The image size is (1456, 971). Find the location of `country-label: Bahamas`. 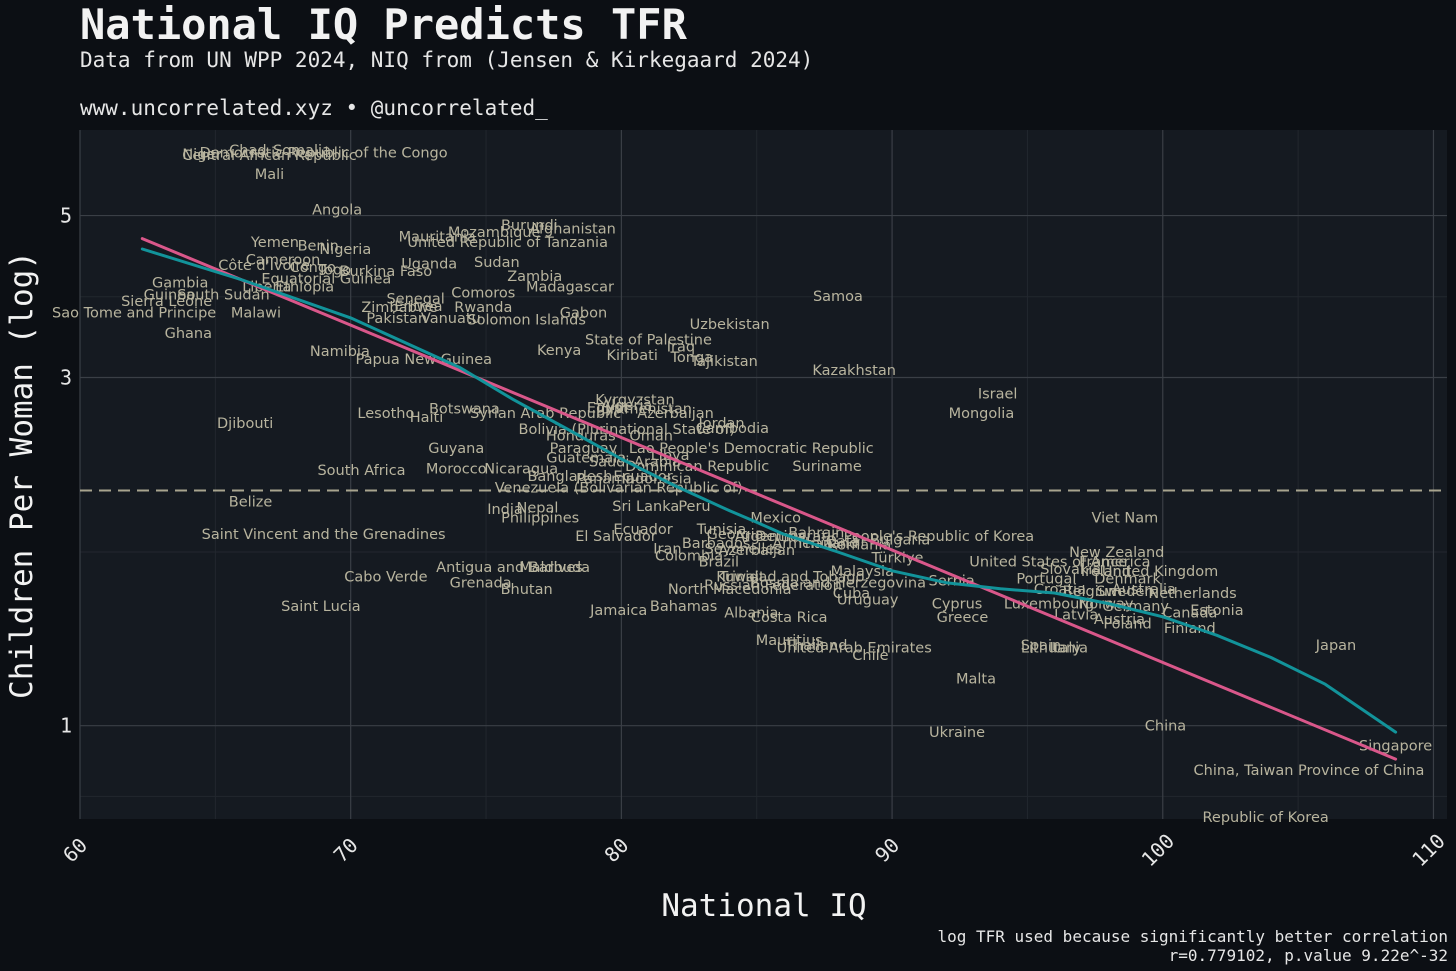

country-label: Bahamas is located at coordinates (683, 607).